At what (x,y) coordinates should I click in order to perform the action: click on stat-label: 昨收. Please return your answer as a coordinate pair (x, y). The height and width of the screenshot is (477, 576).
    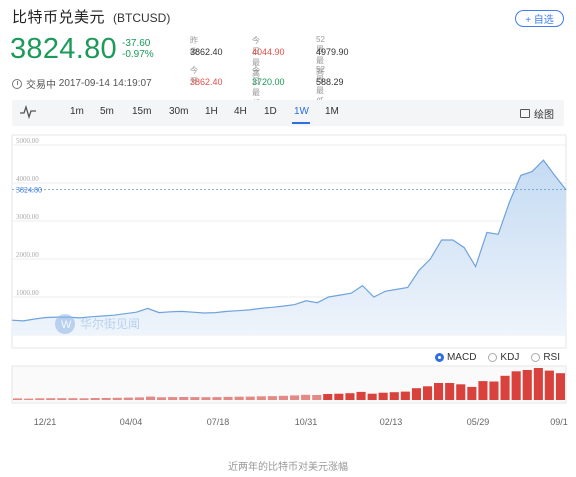
    Looking at the image, I should click on (194, 46).